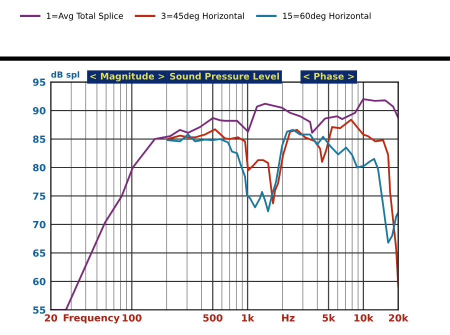  I want to click on x-tick-label: 10k, so click(364, 318).